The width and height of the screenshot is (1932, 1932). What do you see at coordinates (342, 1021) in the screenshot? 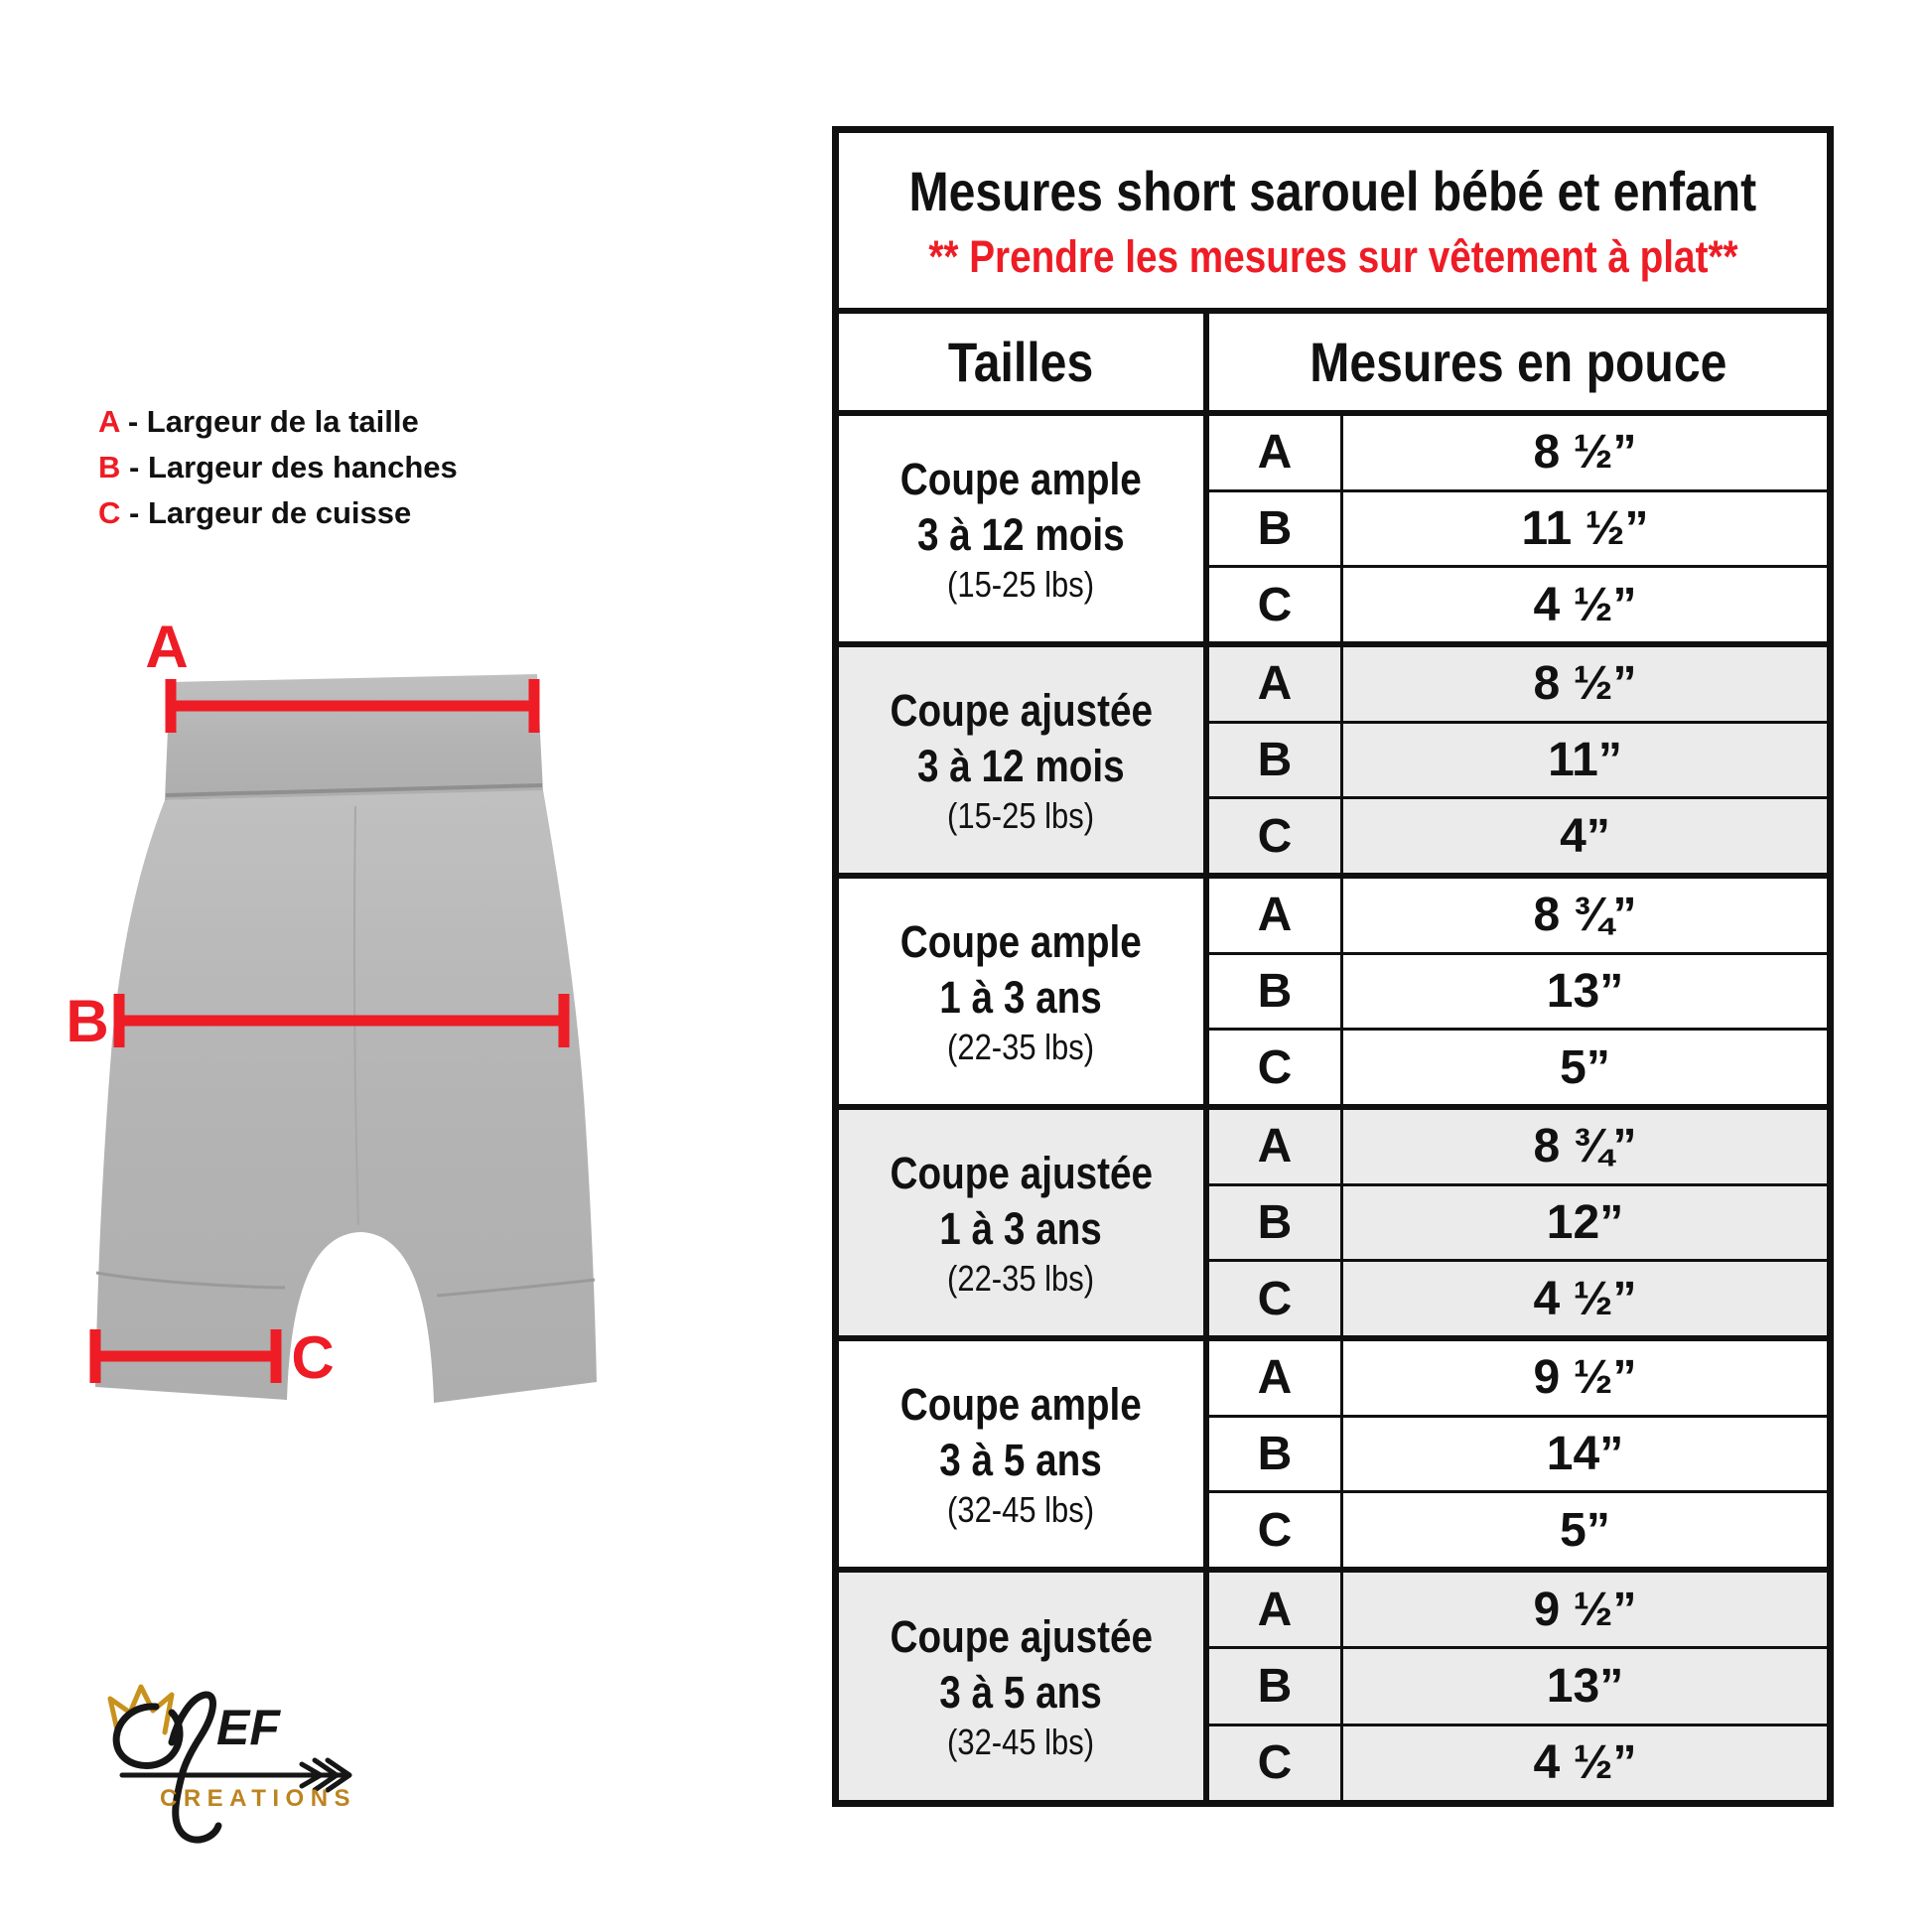
I see `measure-line-b` at bounding box center [342, 1021].